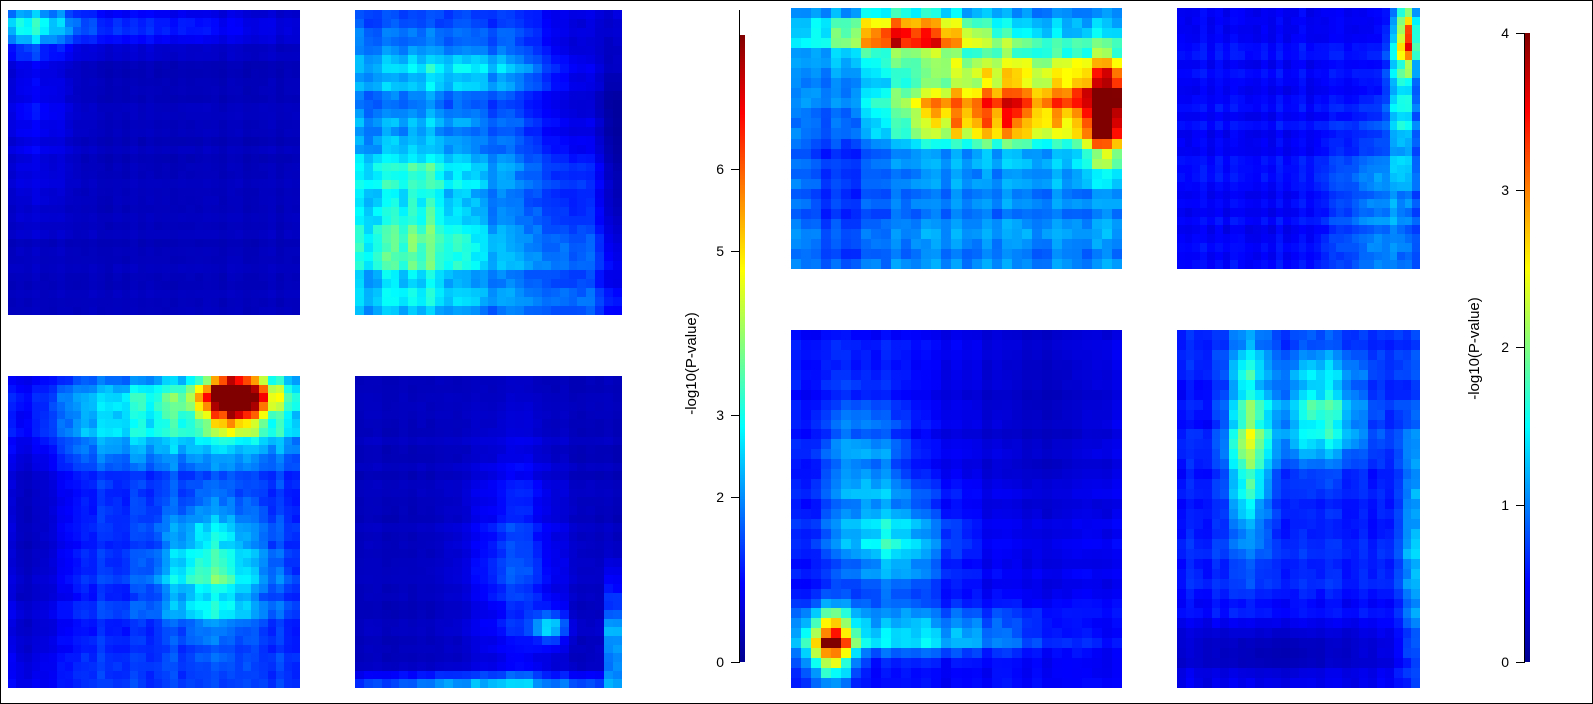  Describe the element at coordinates (1527, 347) in the screenshot. I see `colorbar-right-gradient` at that location.